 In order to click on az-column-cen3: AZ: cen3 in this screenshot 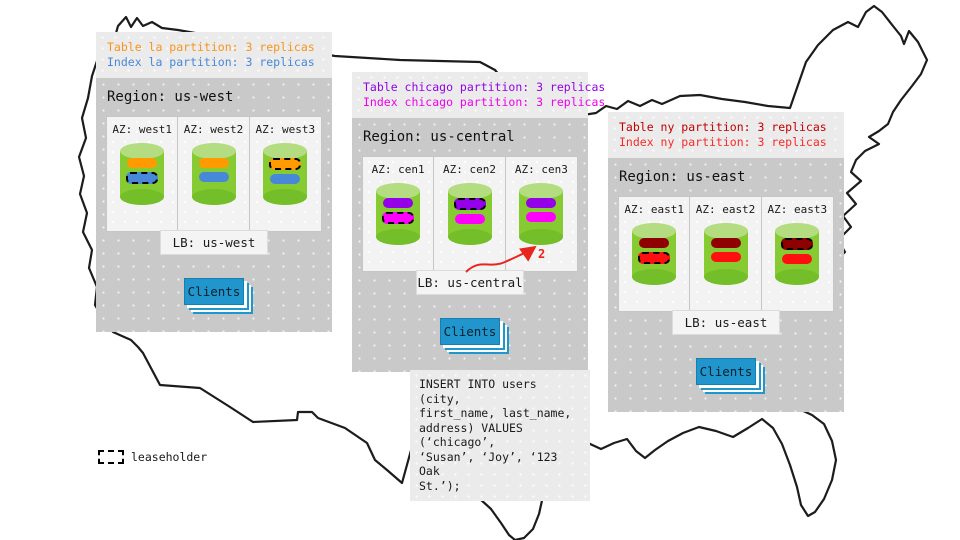, I will do `click(541, 214)`.